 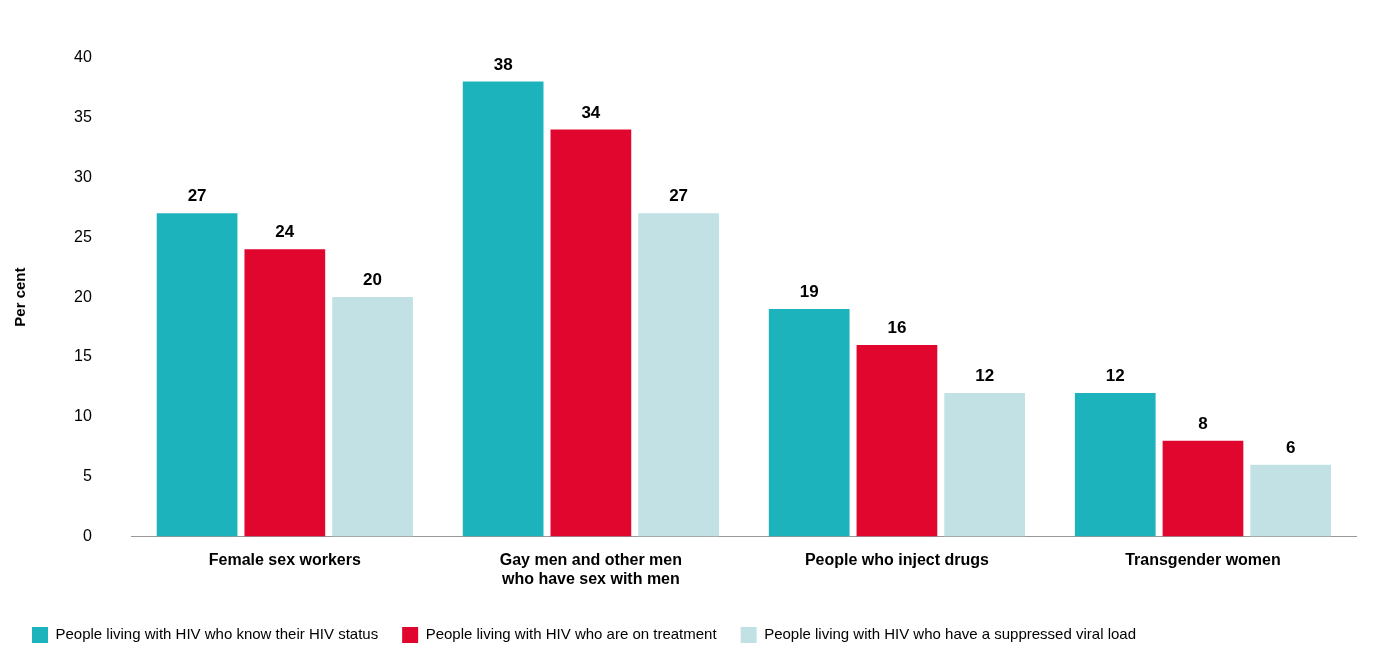 What do you see at coordinates (809, 292) in the screenshot?
I see `data-label: 19` at bounding box center [809, 292].